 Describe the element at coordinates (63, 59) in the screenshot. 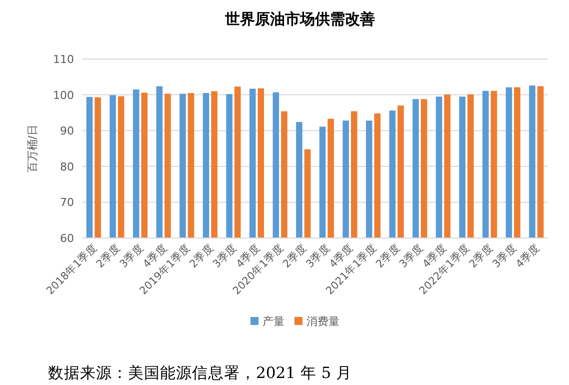

I see `y-tick-label: 110` at that location.